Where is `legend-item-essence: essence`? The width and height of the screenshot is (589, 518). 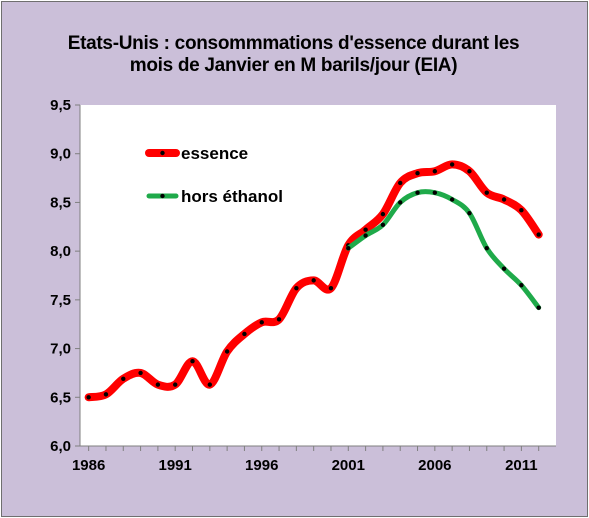 legend-item-essence: essence is located at coordinates (196, 153).